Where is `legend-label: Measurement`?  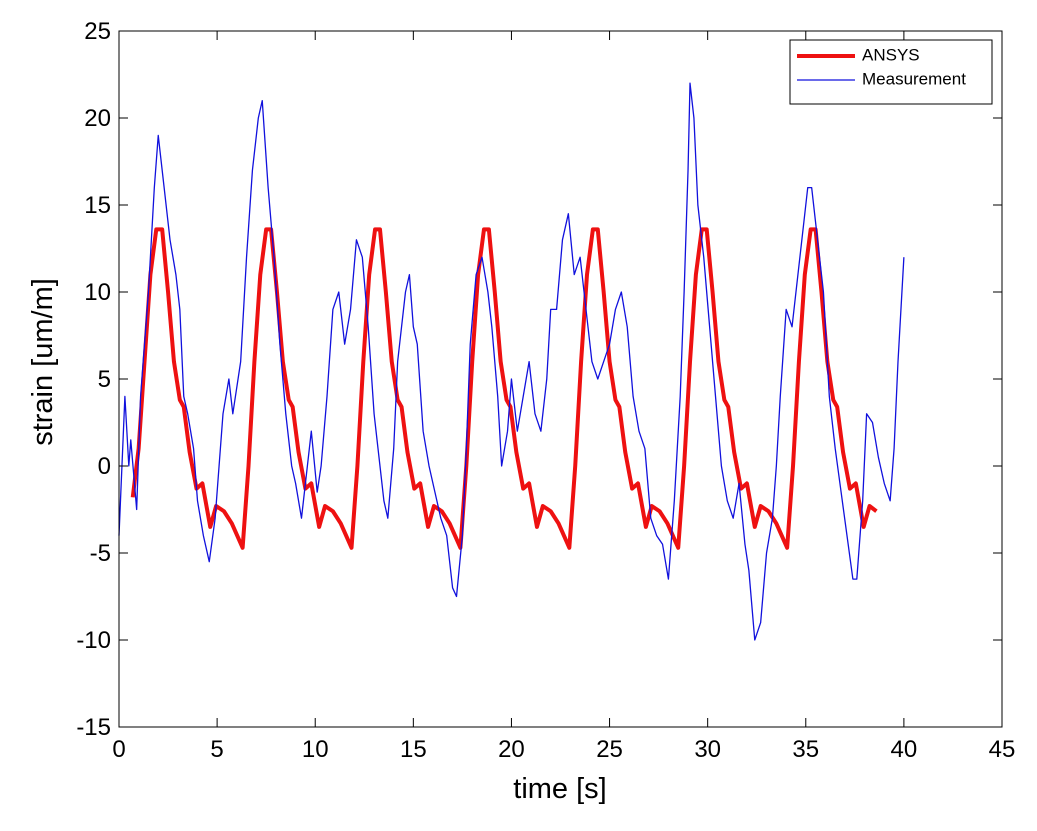 legend-label: Measurement is located at coordinates (914, 78).